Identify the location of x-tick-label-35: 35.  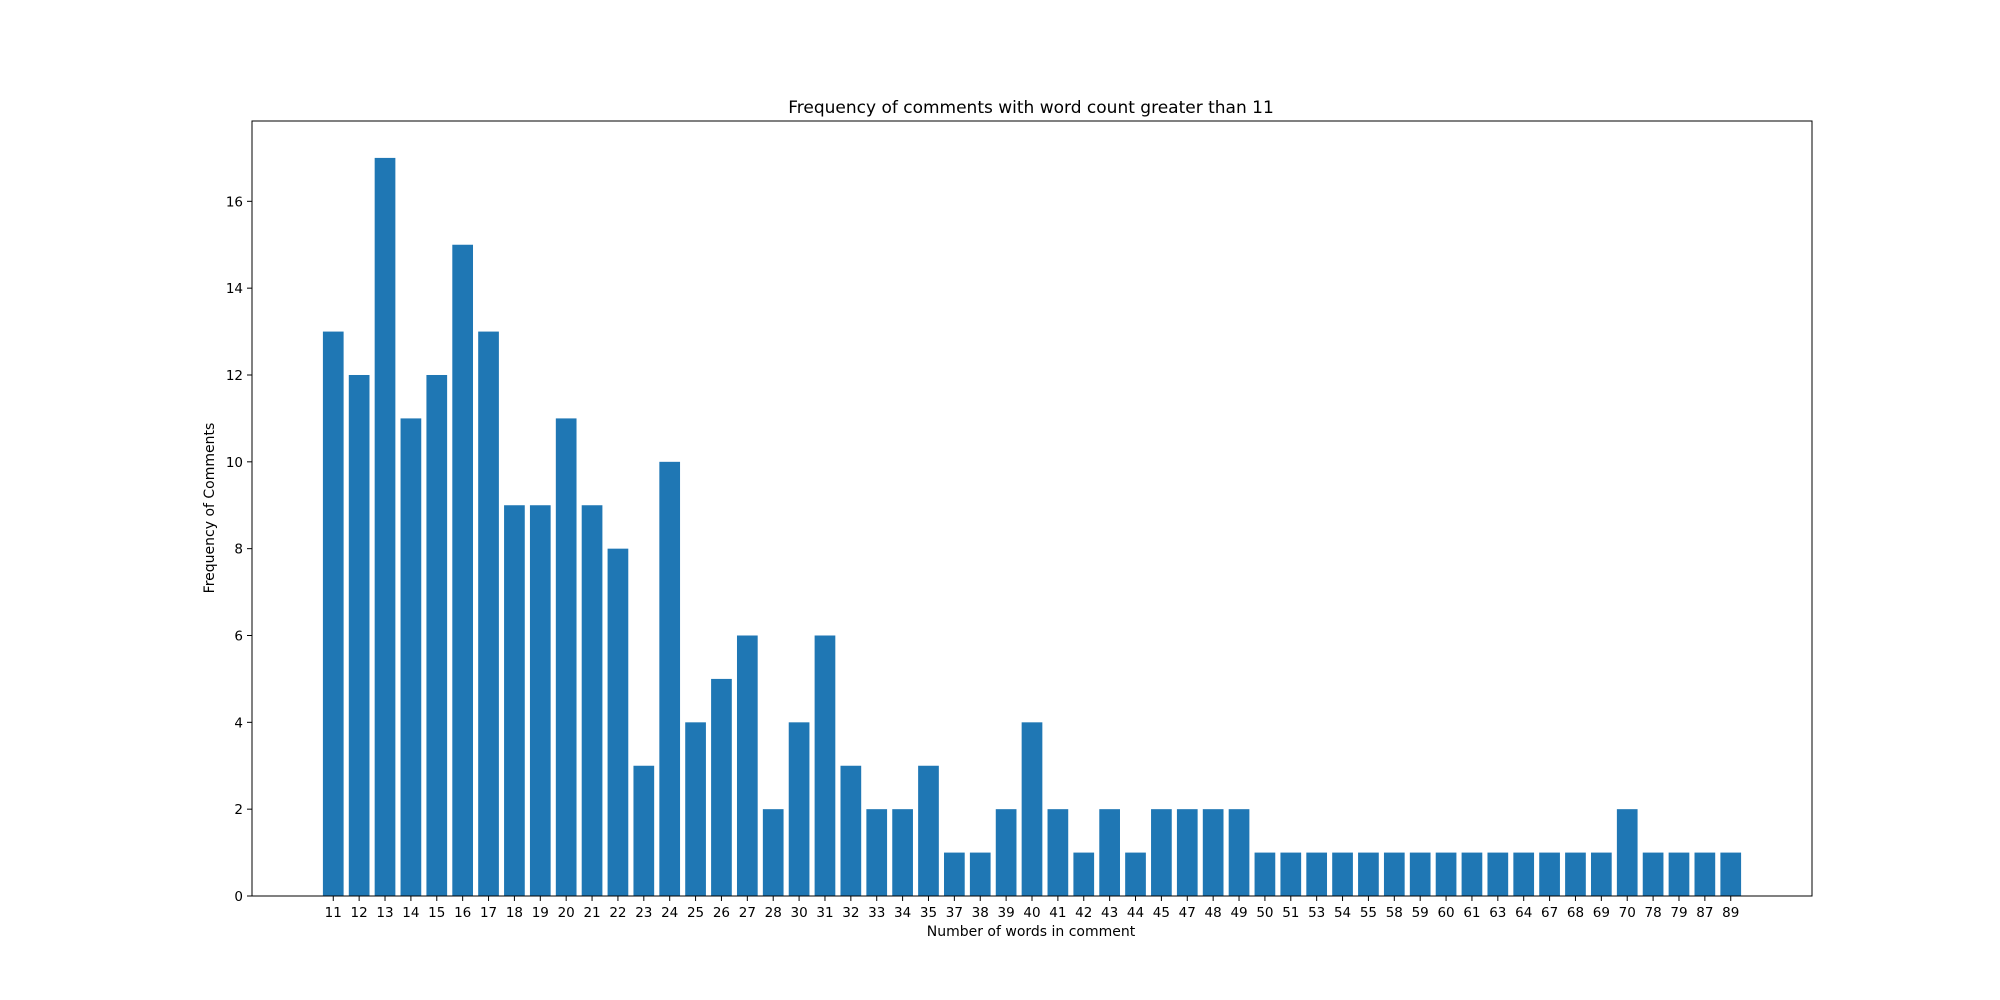
(928, 913).